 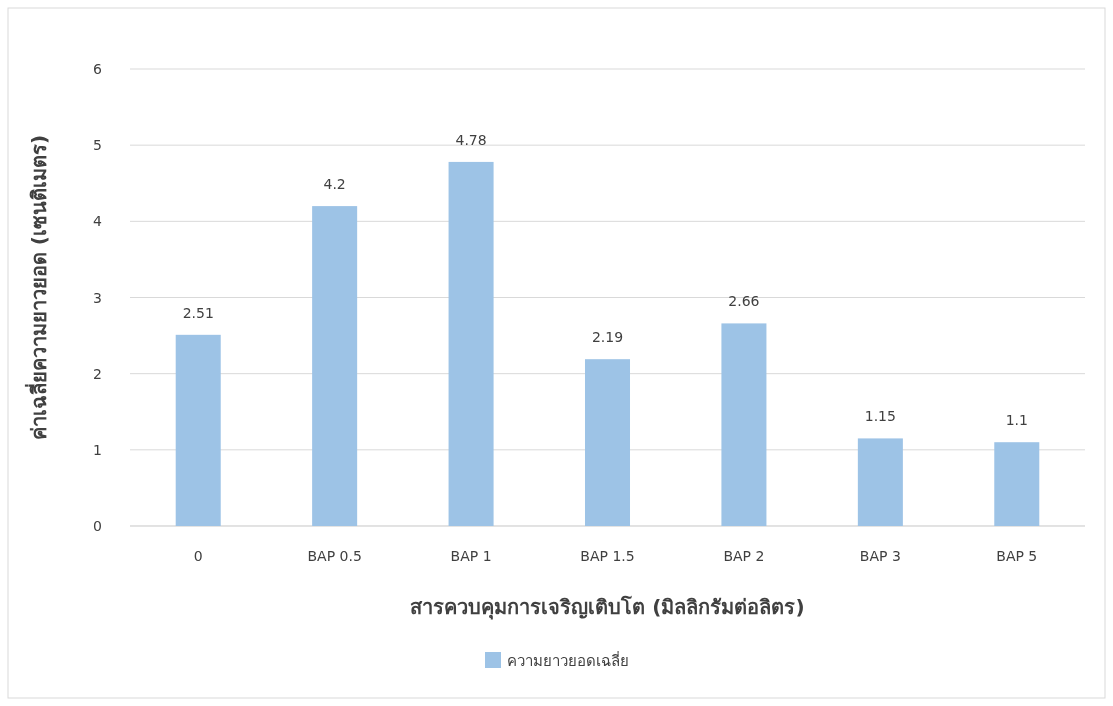 I want to click on y-tick-label: 1, so click(x=97, y=449).